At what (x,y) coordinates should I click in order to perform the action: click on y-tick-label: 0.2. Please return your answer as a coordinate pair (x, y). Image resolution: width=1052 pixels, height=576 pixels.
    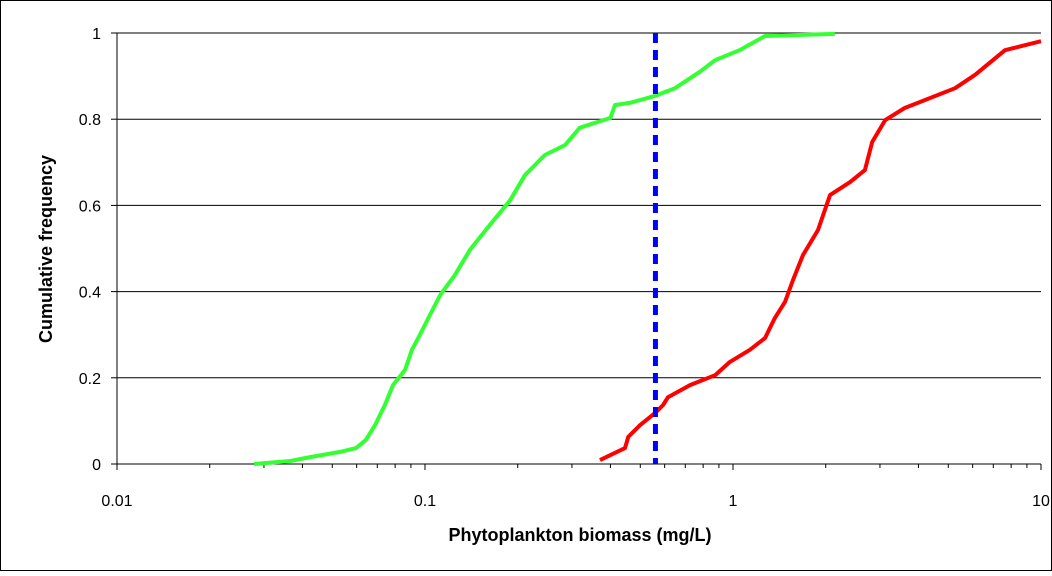
    Looking at the image, I should click on (90, 379).